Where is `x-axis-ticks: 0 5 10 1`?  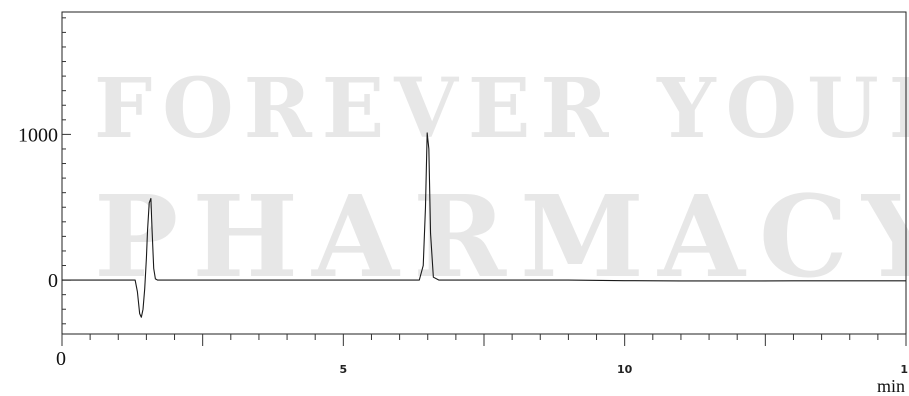 x-axis-ticks: 0 5 10 1 is located at coordinates (482, 355).